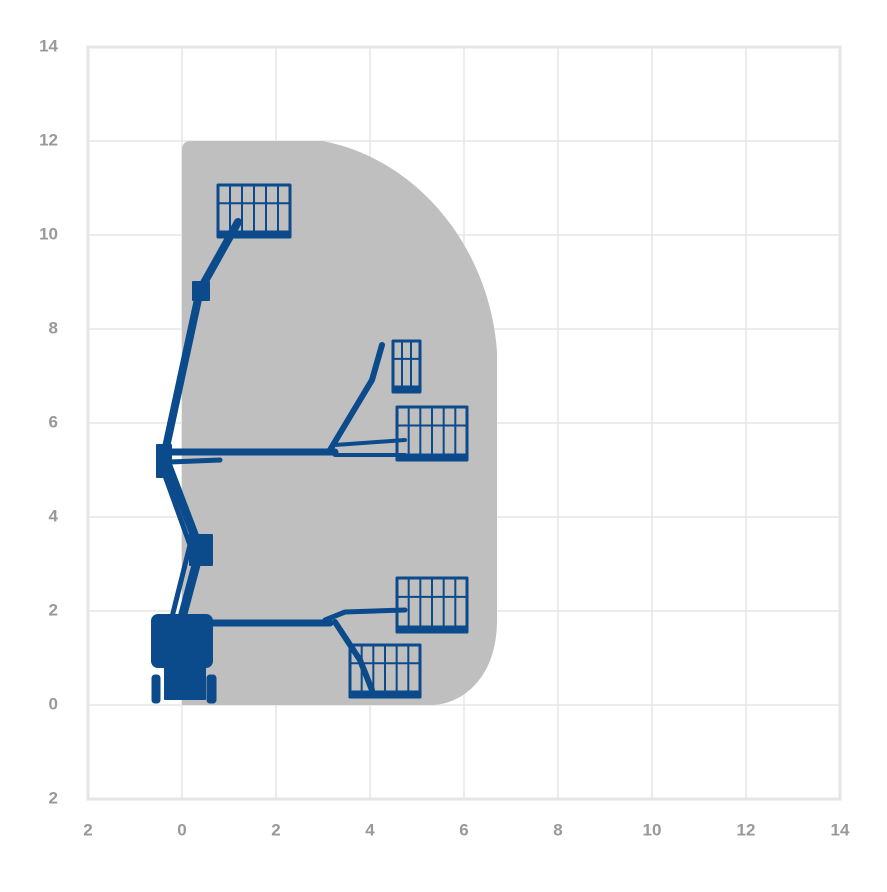  Describe the element at coordinates (53, 703) in the screenshot. I see `y-tick-label: 0` at that location.